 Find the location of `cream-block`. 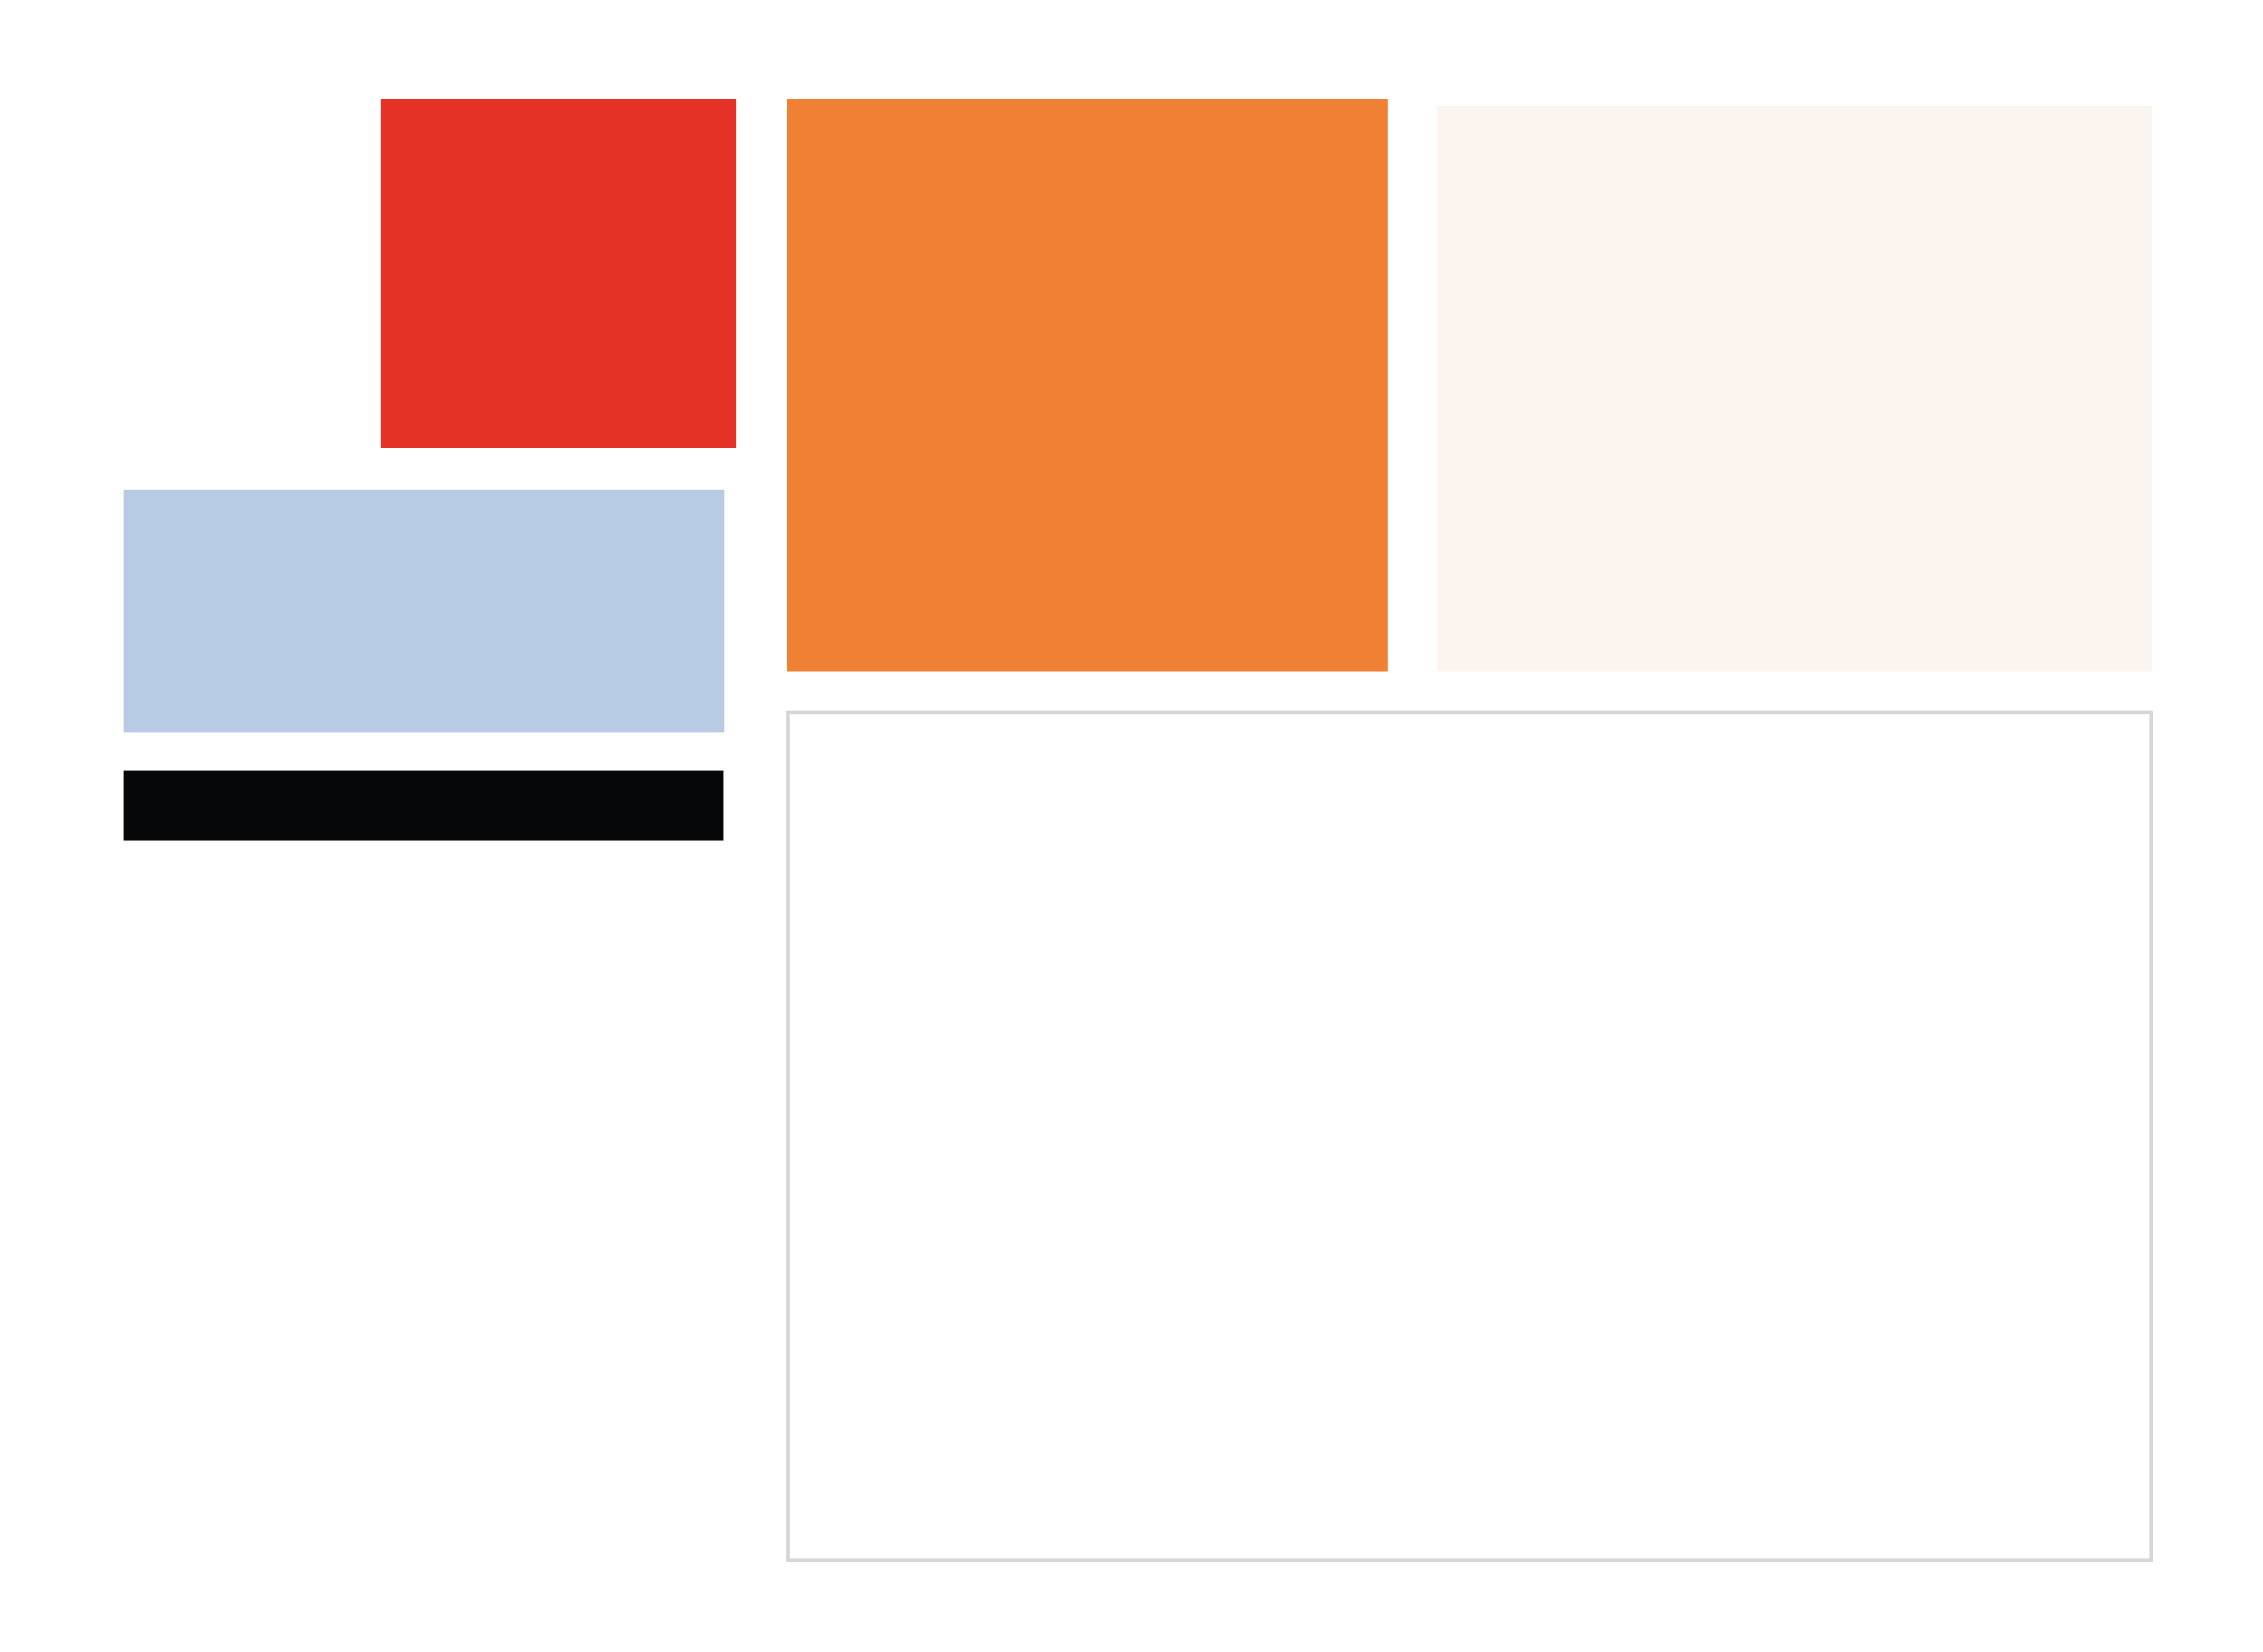

cream-block is located at coordinates (1794, 389).